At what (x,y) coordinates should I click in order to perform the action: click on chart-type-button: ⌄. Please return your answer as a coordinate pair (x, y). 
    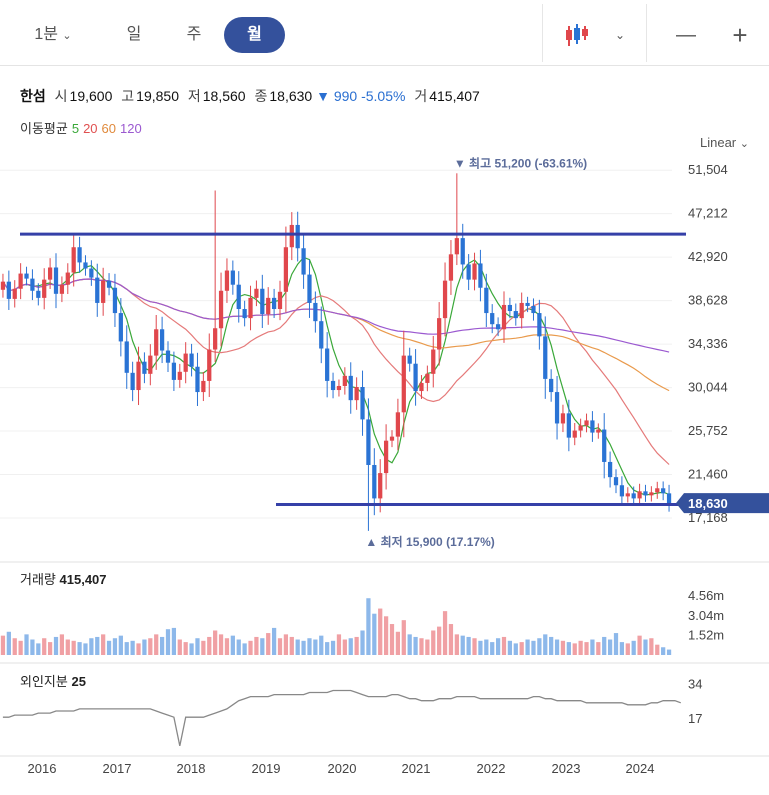
    Looking at the image, I should click on (600, 35).